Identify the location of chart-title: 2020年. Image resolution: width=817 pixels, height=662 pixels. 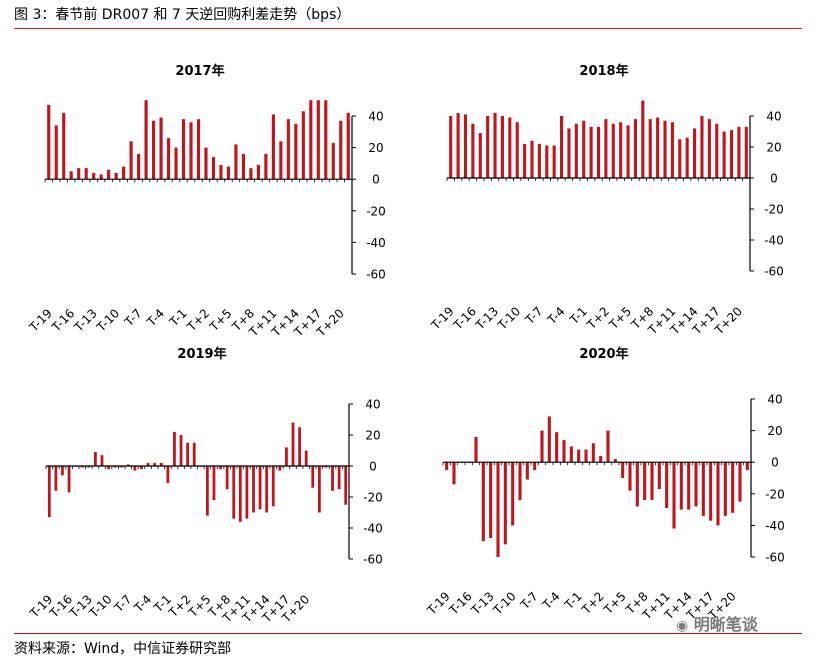
(603, 354).